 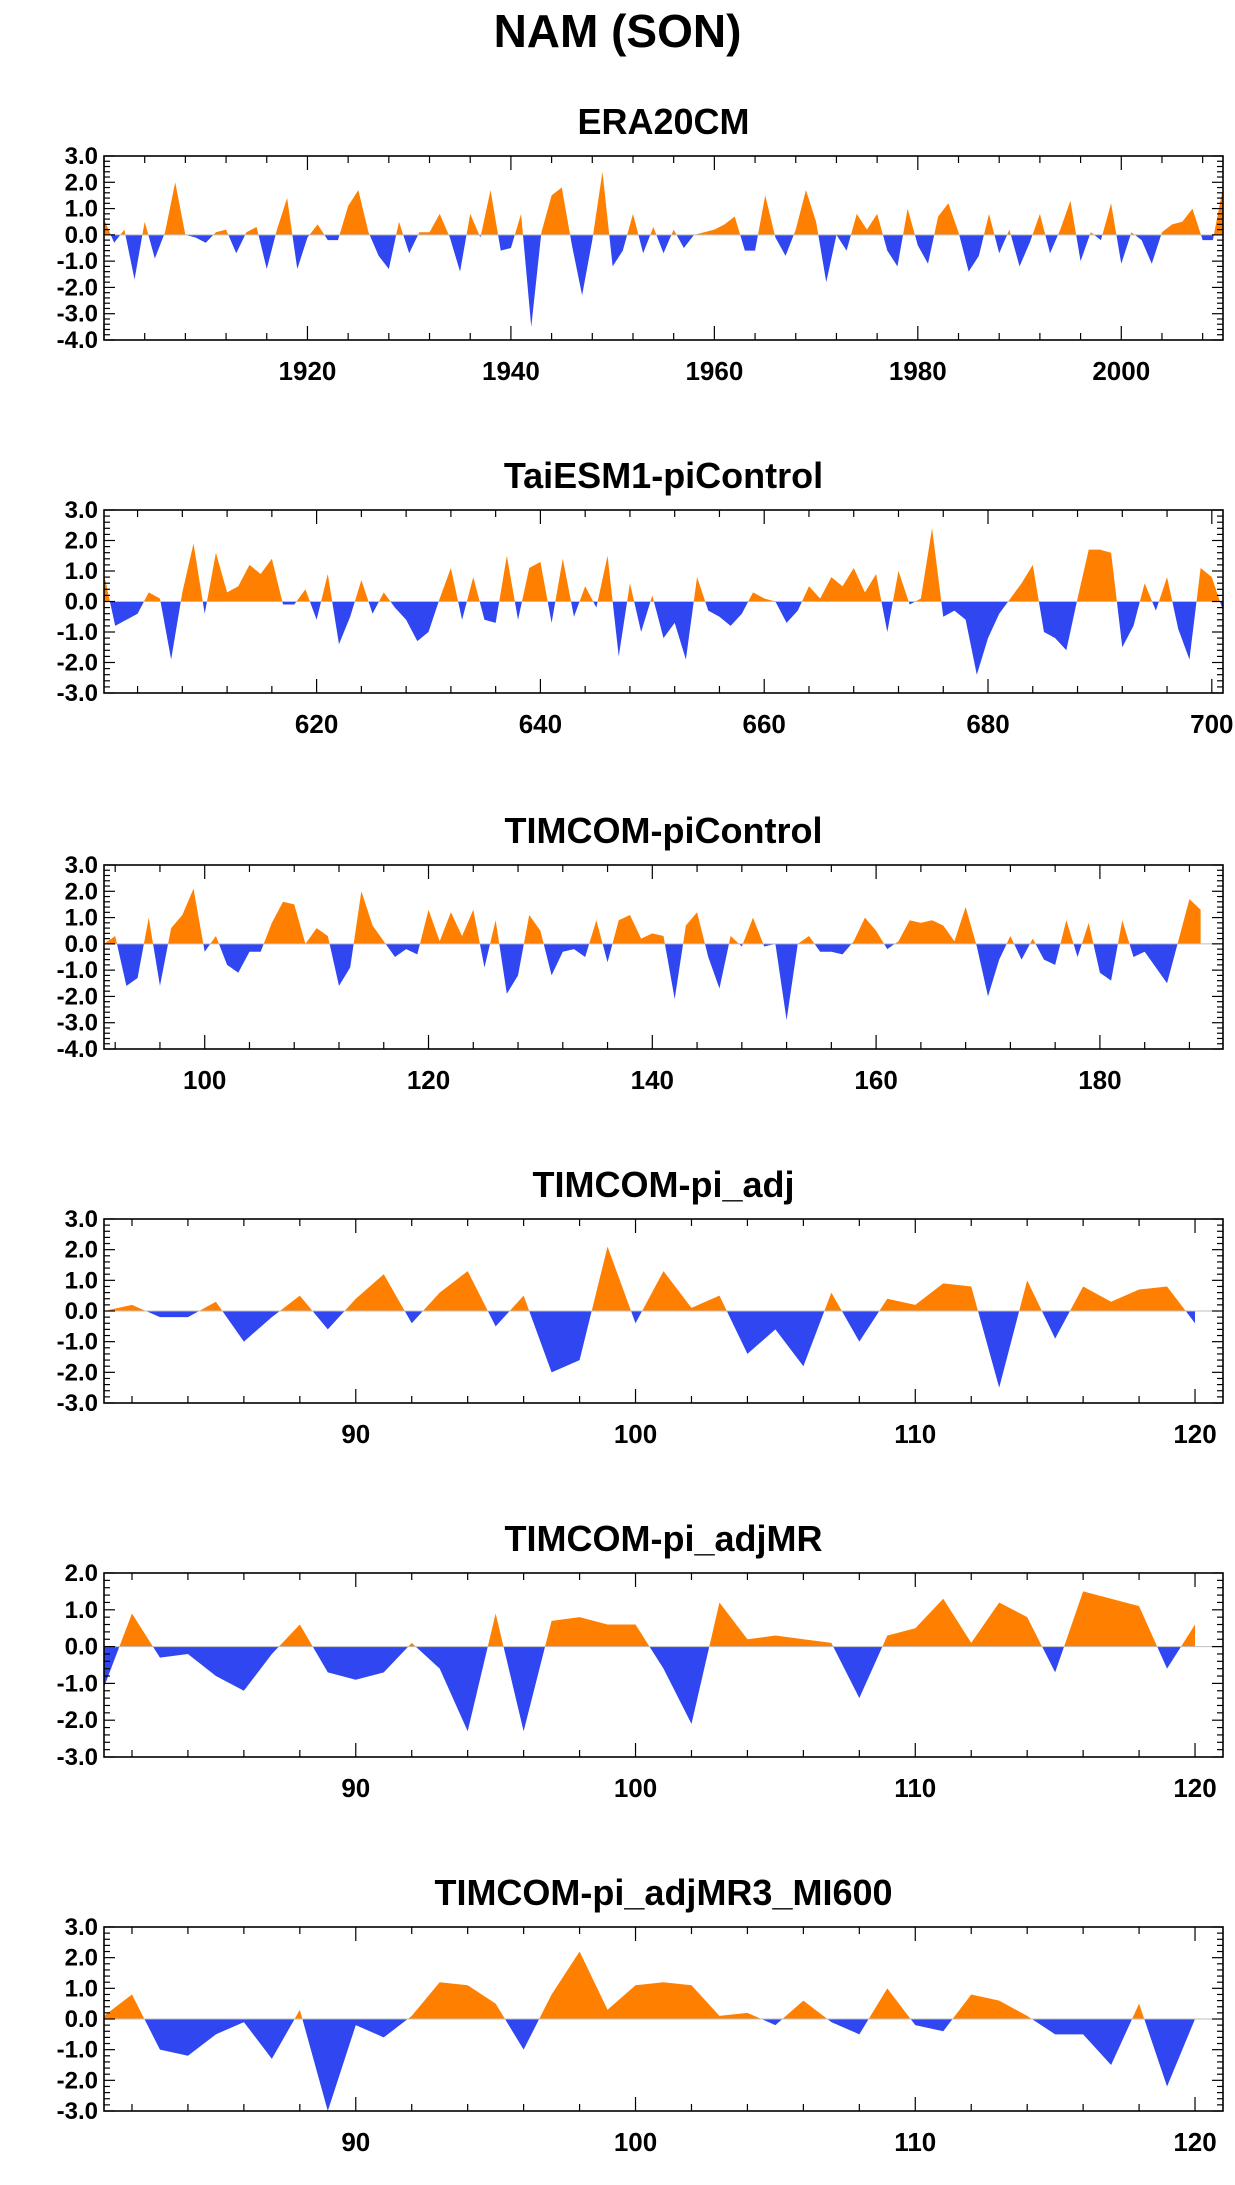 What do you see at coordinates (617, 31) in the screenshot?
I see `page-title: NAM (SON)` at bounding box center [617, 31].